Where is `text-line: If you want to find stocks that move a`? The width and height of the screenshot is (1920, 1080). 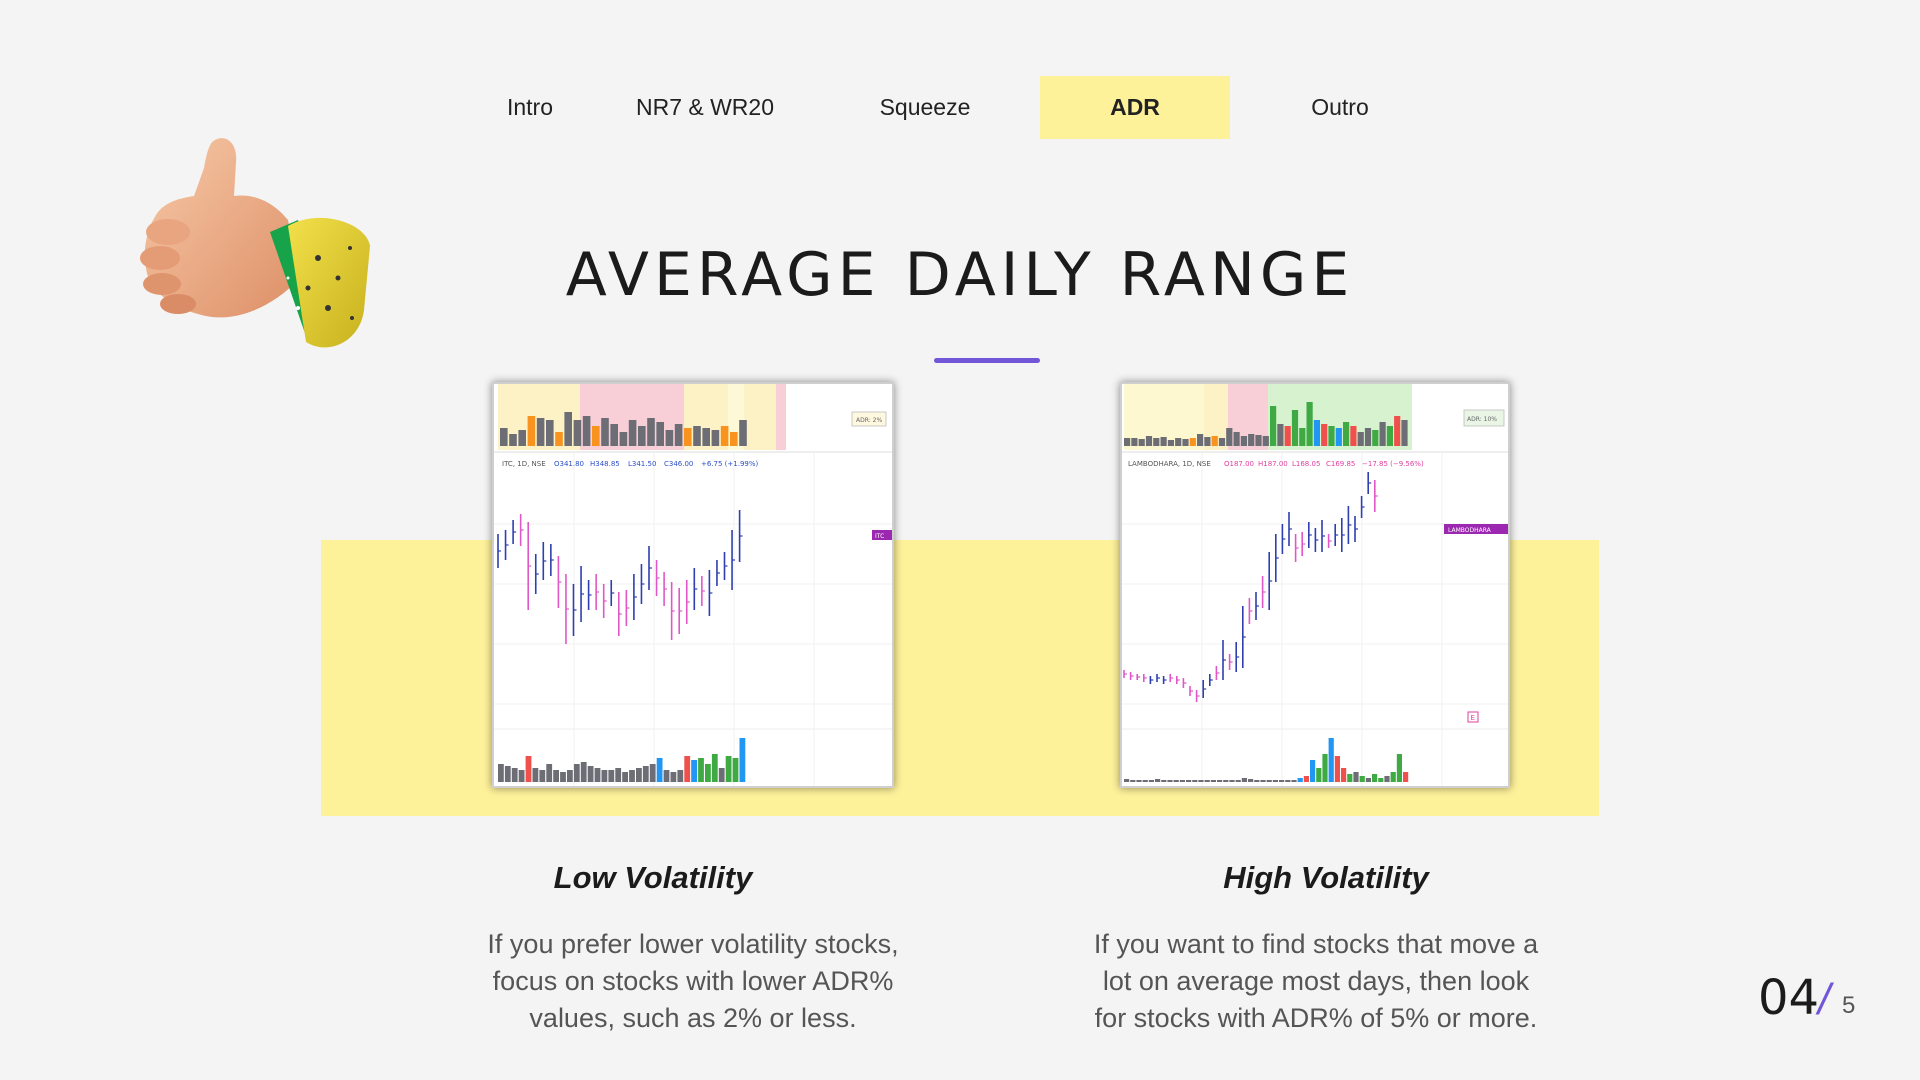 text-line: If you want to find stocks that move a is located at coordinates (1316, 944).